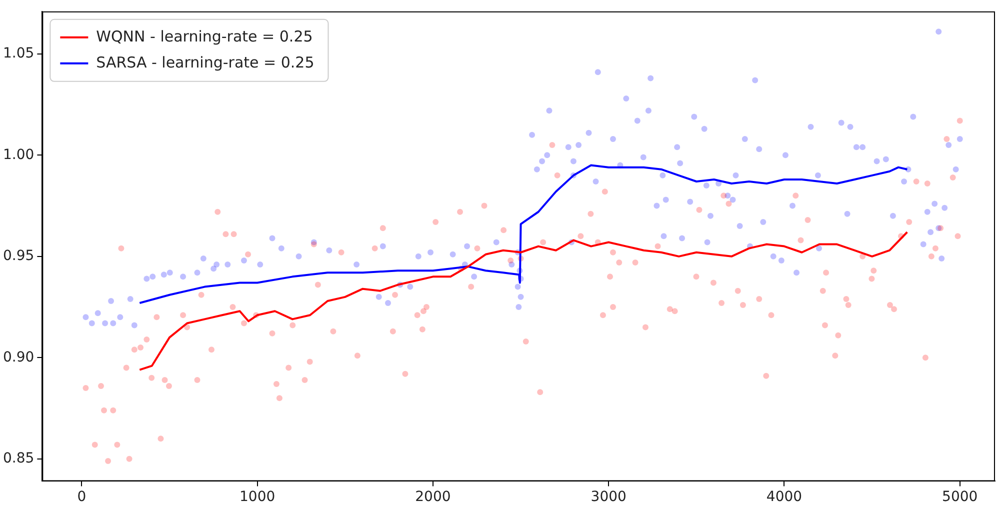 The image size is (1000, 509). Describe the element at coordinates (204, 36) in the screenshot. I see `legend-label: WQNN - learning-rate = 0.25` at that location.